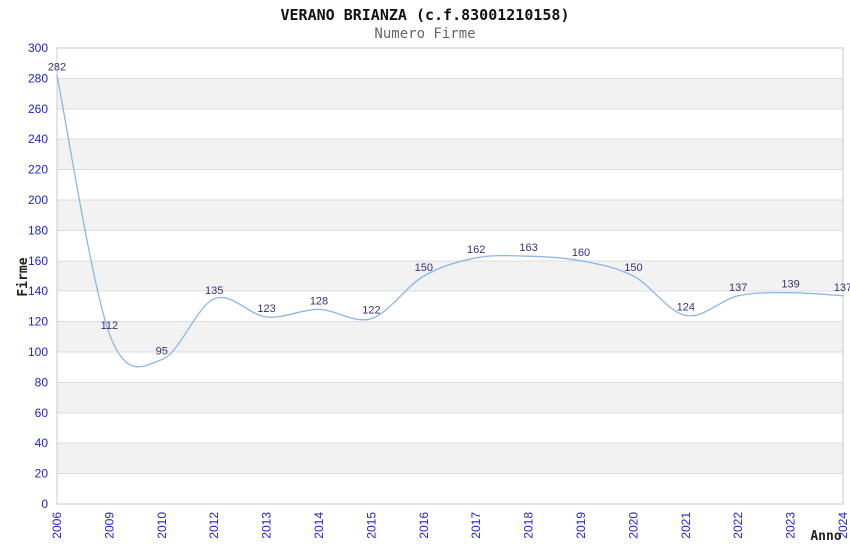 This screenshot has height=550, width=850. What do you see at coordinates (42, 443) in the screenshot?
I see `y-tick-40: 40` at bounding box center [42, 443].